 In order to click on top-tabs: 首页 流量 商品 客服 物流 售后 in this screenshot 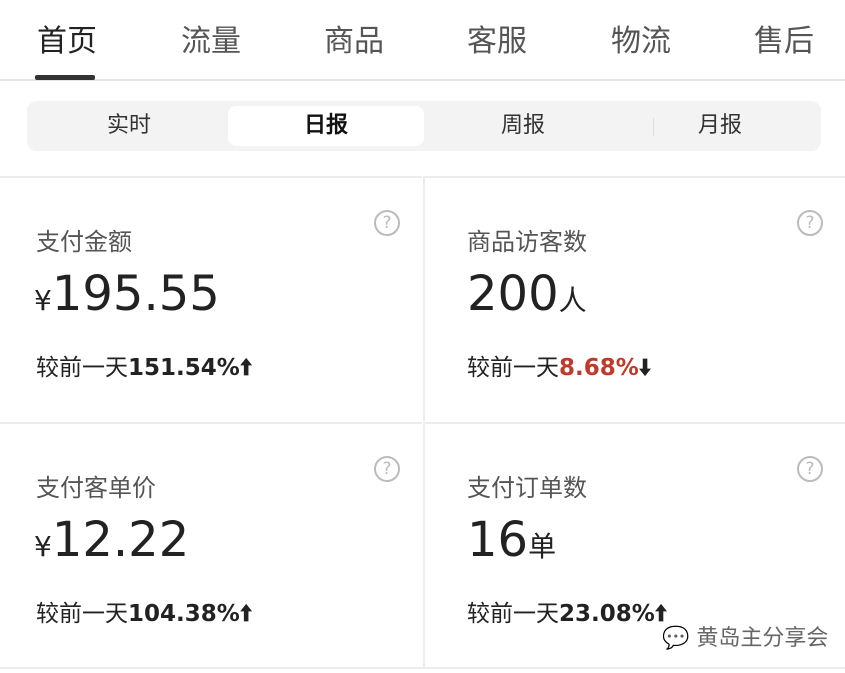, I will do `click(422, 40)`.